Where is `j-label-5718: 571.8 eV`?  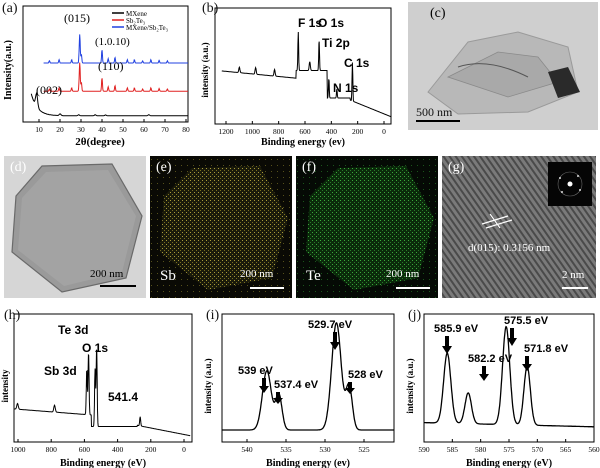
j-label-5718: 571.8 eV is located at coordinates (546, 349).